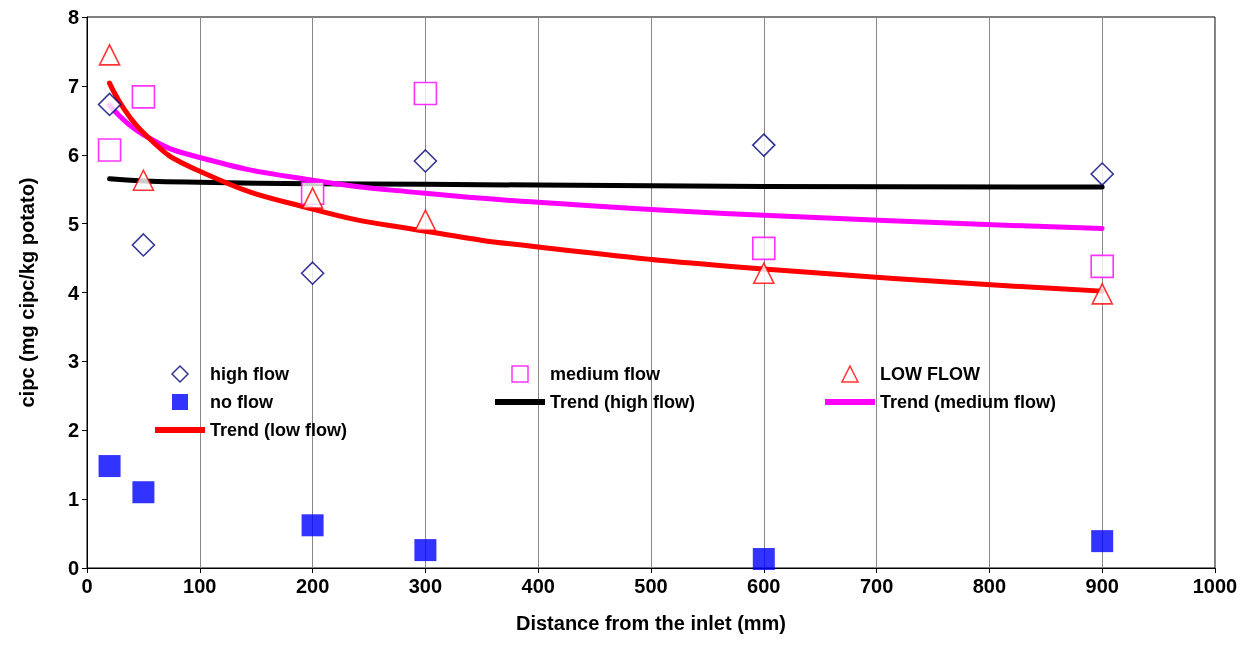  Describe the element at coordinates (73, 430) in the screenshot. I see `y-tick-label: 2` at that location.